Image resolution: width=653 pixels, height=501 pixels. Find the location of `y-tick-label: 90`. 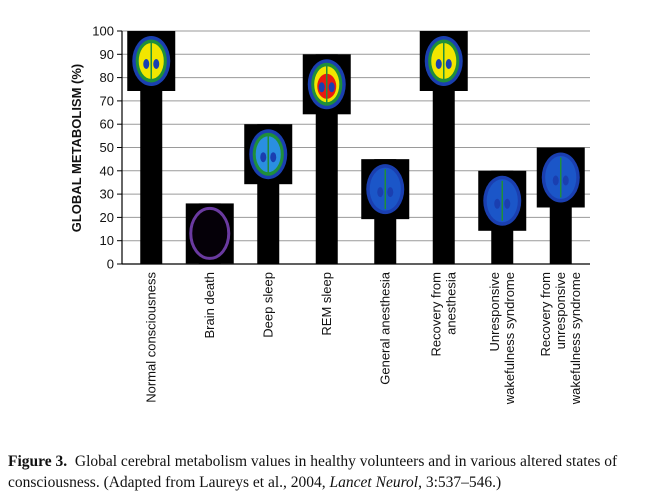

y-tick-label: 90 is located at coordinates (107, 54).